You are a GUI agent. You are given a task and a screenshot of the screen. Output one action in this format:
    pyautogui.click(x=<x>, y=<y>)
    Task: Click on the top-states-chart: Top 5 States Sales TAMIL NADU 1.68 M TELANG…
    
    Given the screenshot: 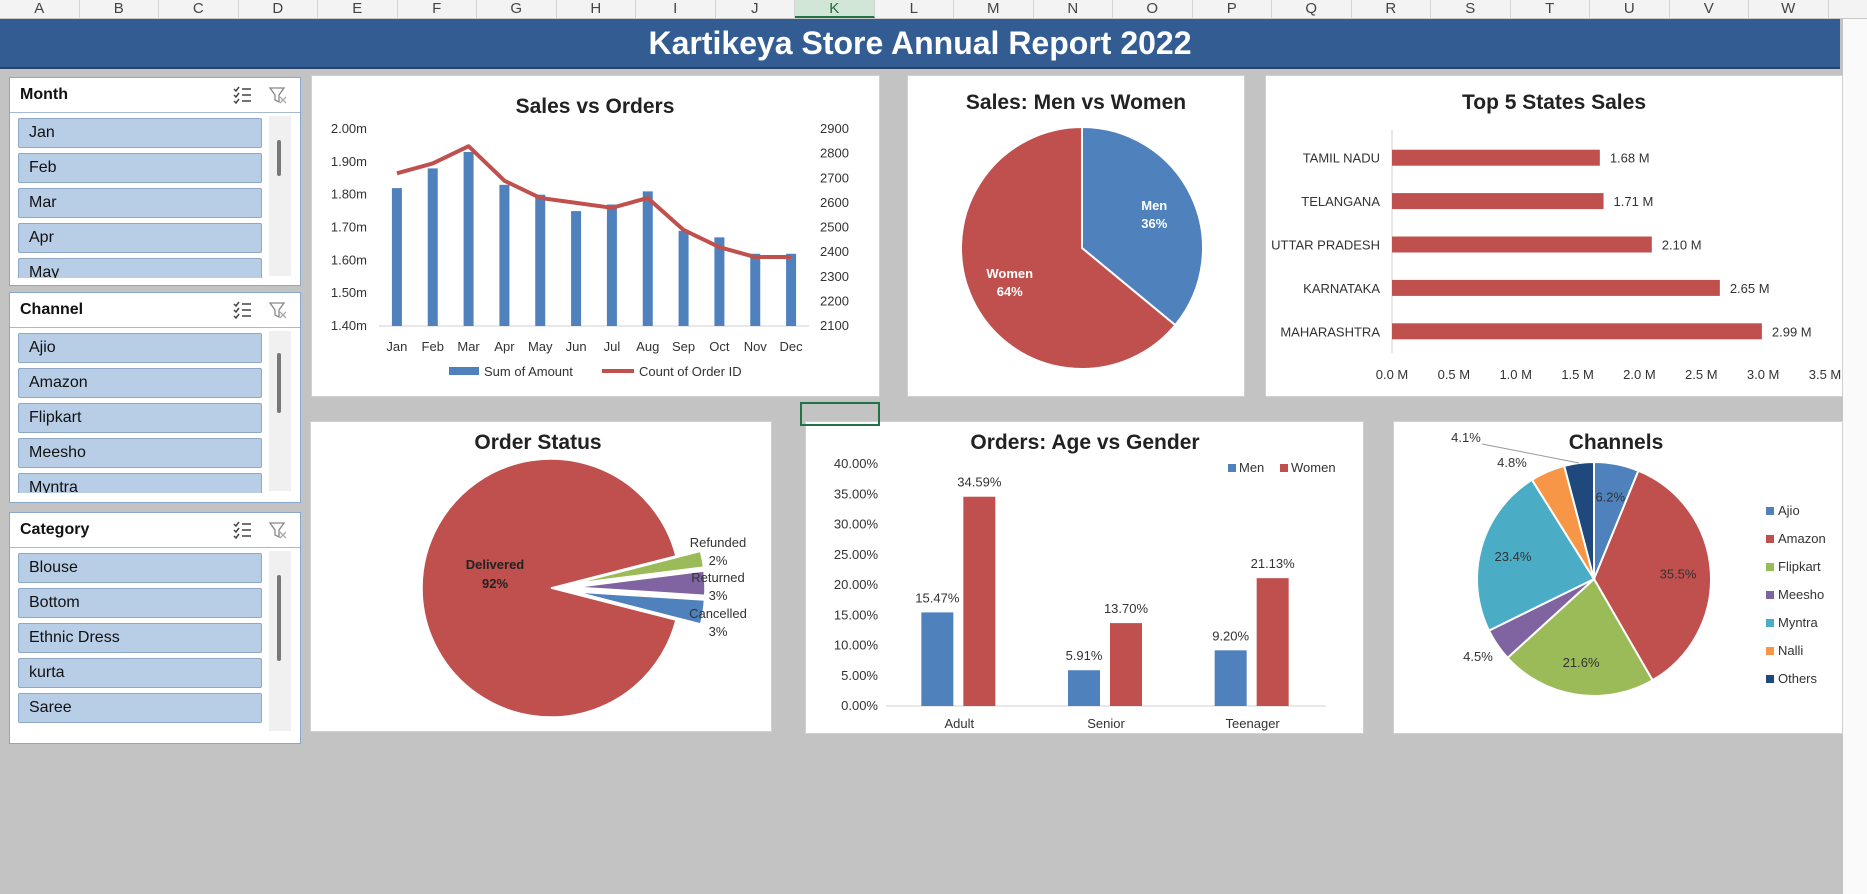 What is the action you would take?
    pyautogui.click(x=1554, y=236)
    